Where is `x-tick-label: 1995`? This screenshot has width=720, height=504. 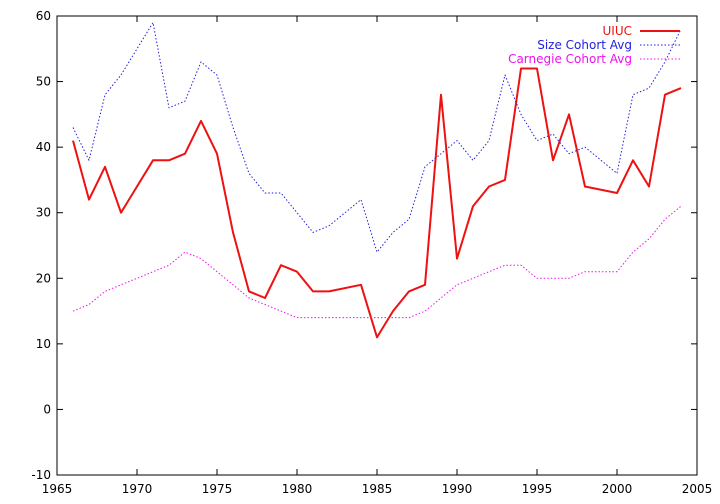 x-tick-label: 1995 is located at coordinates (537, 489).